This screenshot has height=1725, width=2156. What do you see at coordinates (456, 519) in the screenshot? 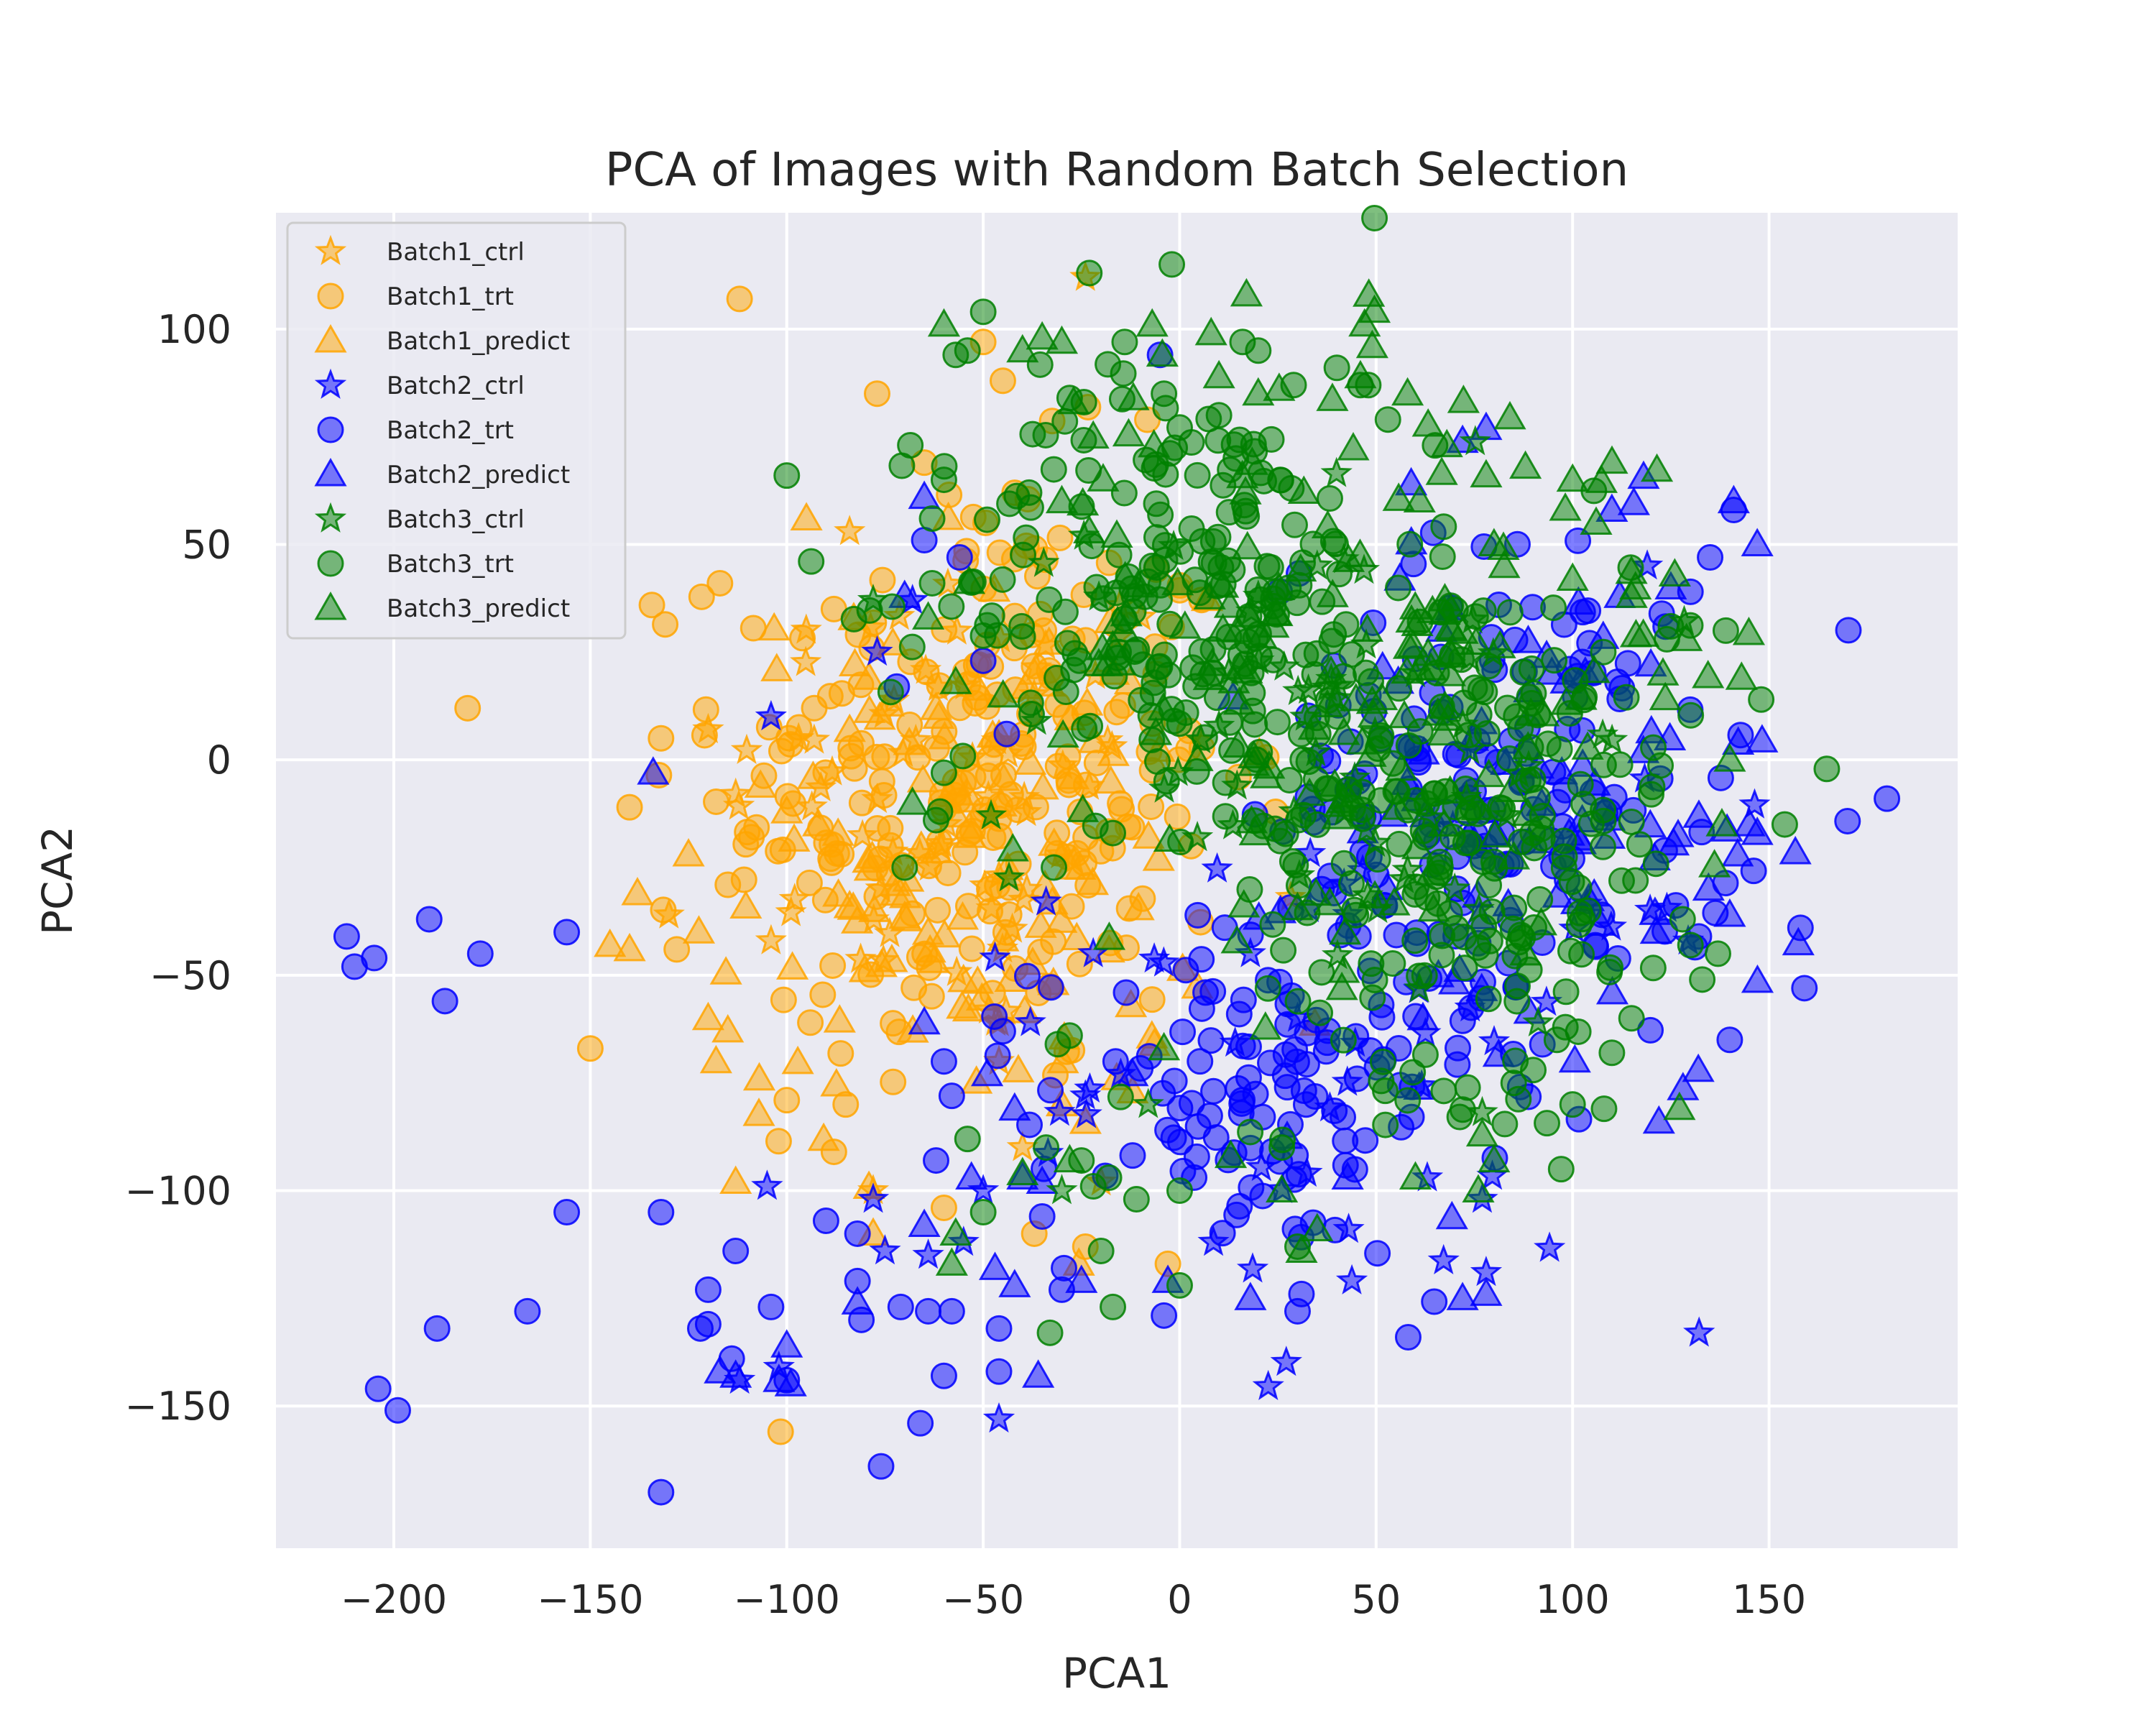
I see `legend-entry-label: Batch3_ctrl` at bounding box center [456, 519].